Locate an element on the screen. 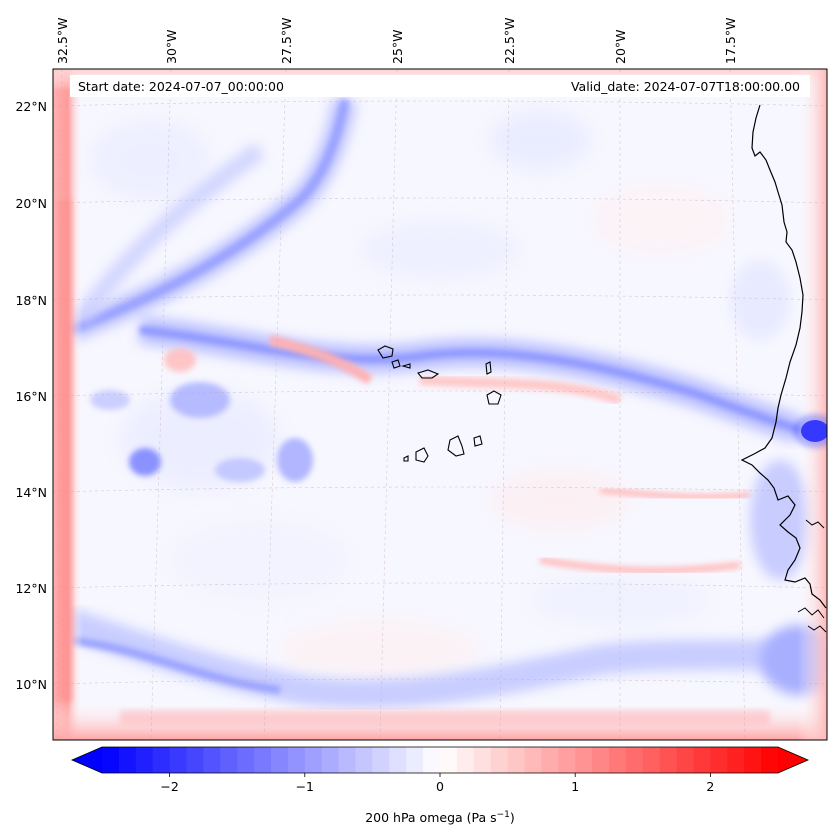  lon-label: 32.5°W is located at coordinates (62, 41).